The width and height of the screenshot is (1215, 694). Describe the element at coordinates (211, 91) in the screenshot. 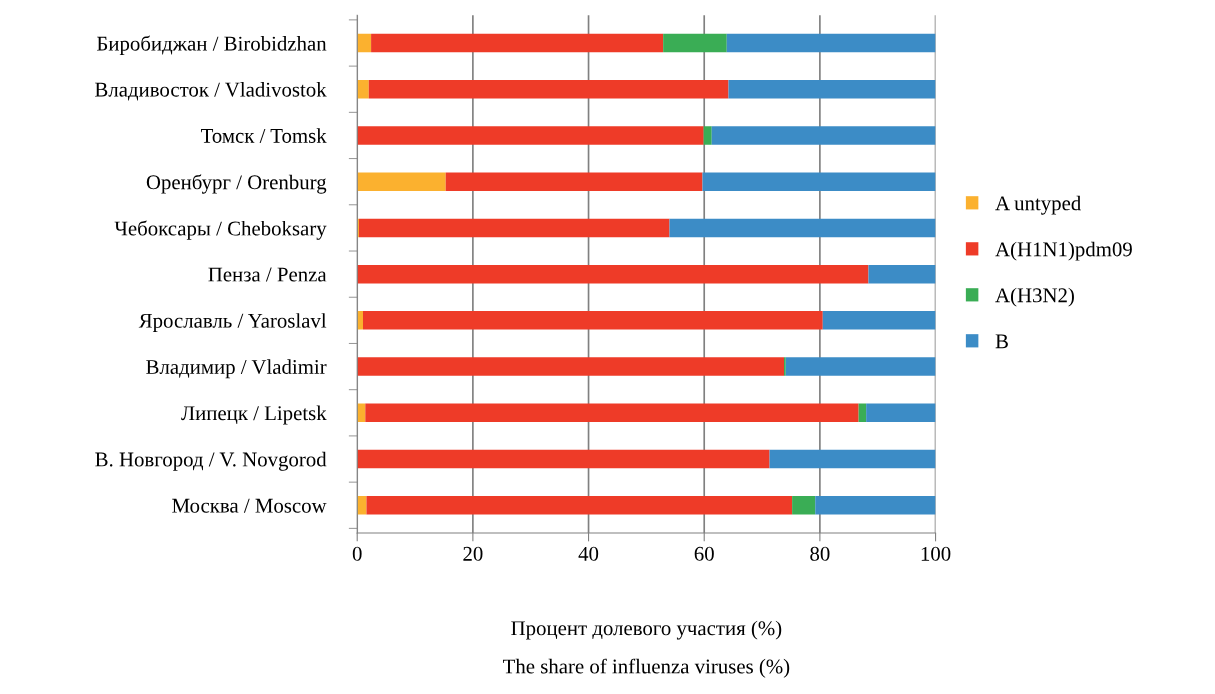

I see `y-tick-label: Владивосток / Vladivostok` at that location.